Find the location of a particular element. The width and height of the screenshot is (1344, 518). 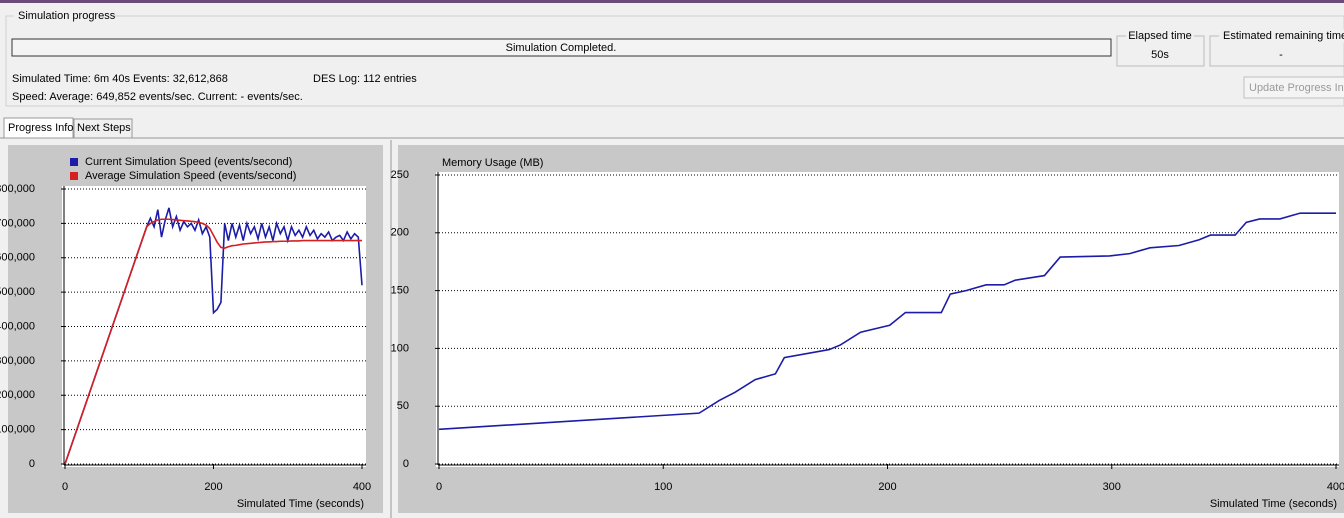

legend-label: Current Simulation Speed (events/second) is located at coordinates (188, 162).